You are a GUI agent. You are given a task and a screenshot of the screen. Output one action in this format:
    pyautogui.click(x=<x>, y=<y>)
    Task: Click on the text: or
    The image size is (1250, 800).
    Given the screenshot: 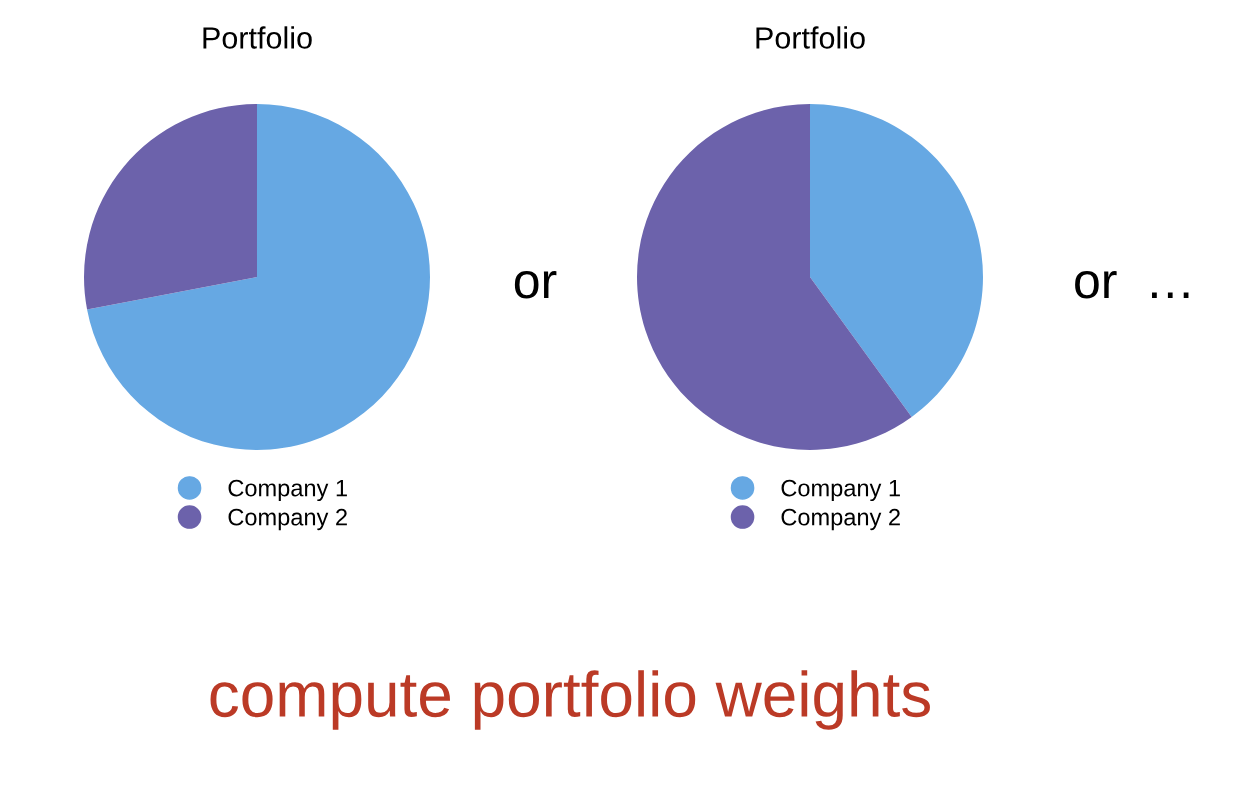 What is the action you would take?
    pyautogui.click(x=535, y=285)
    